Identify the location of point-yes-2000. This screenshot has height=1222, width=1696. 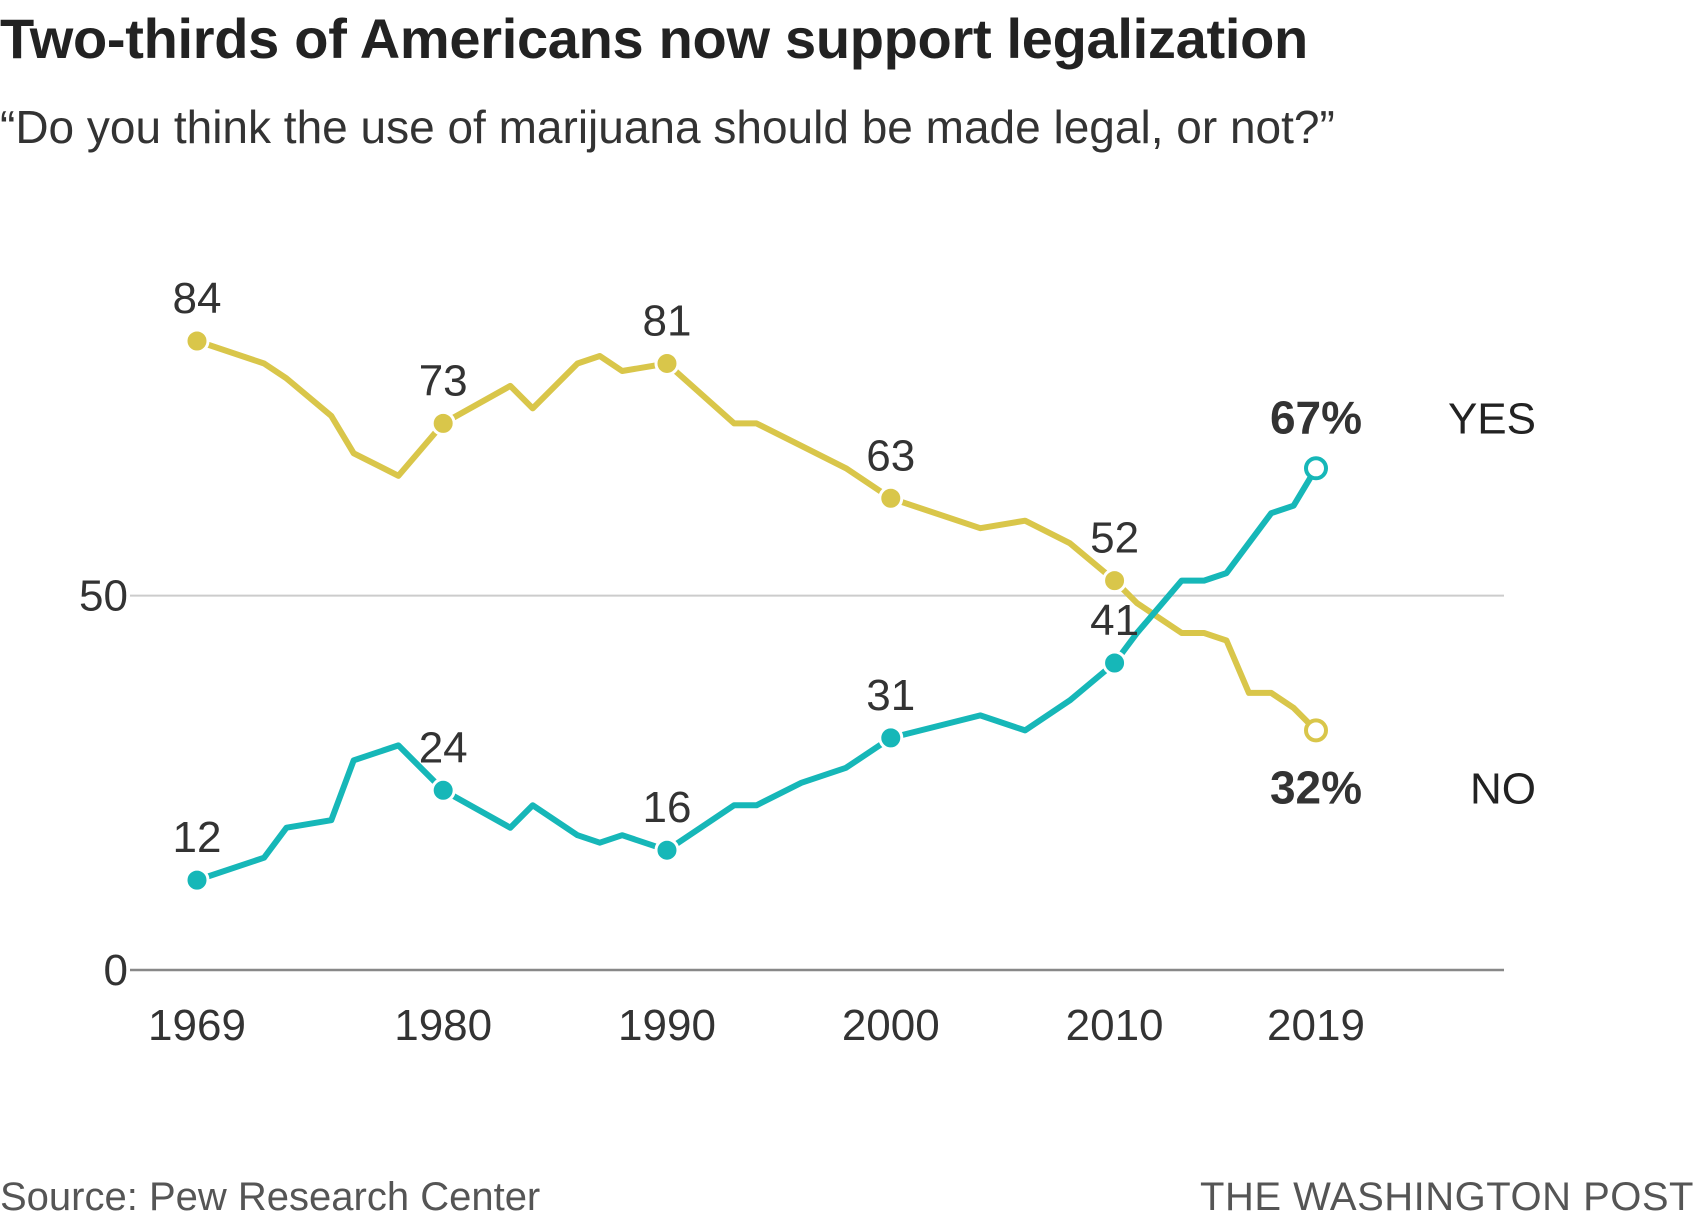
(891, 738).